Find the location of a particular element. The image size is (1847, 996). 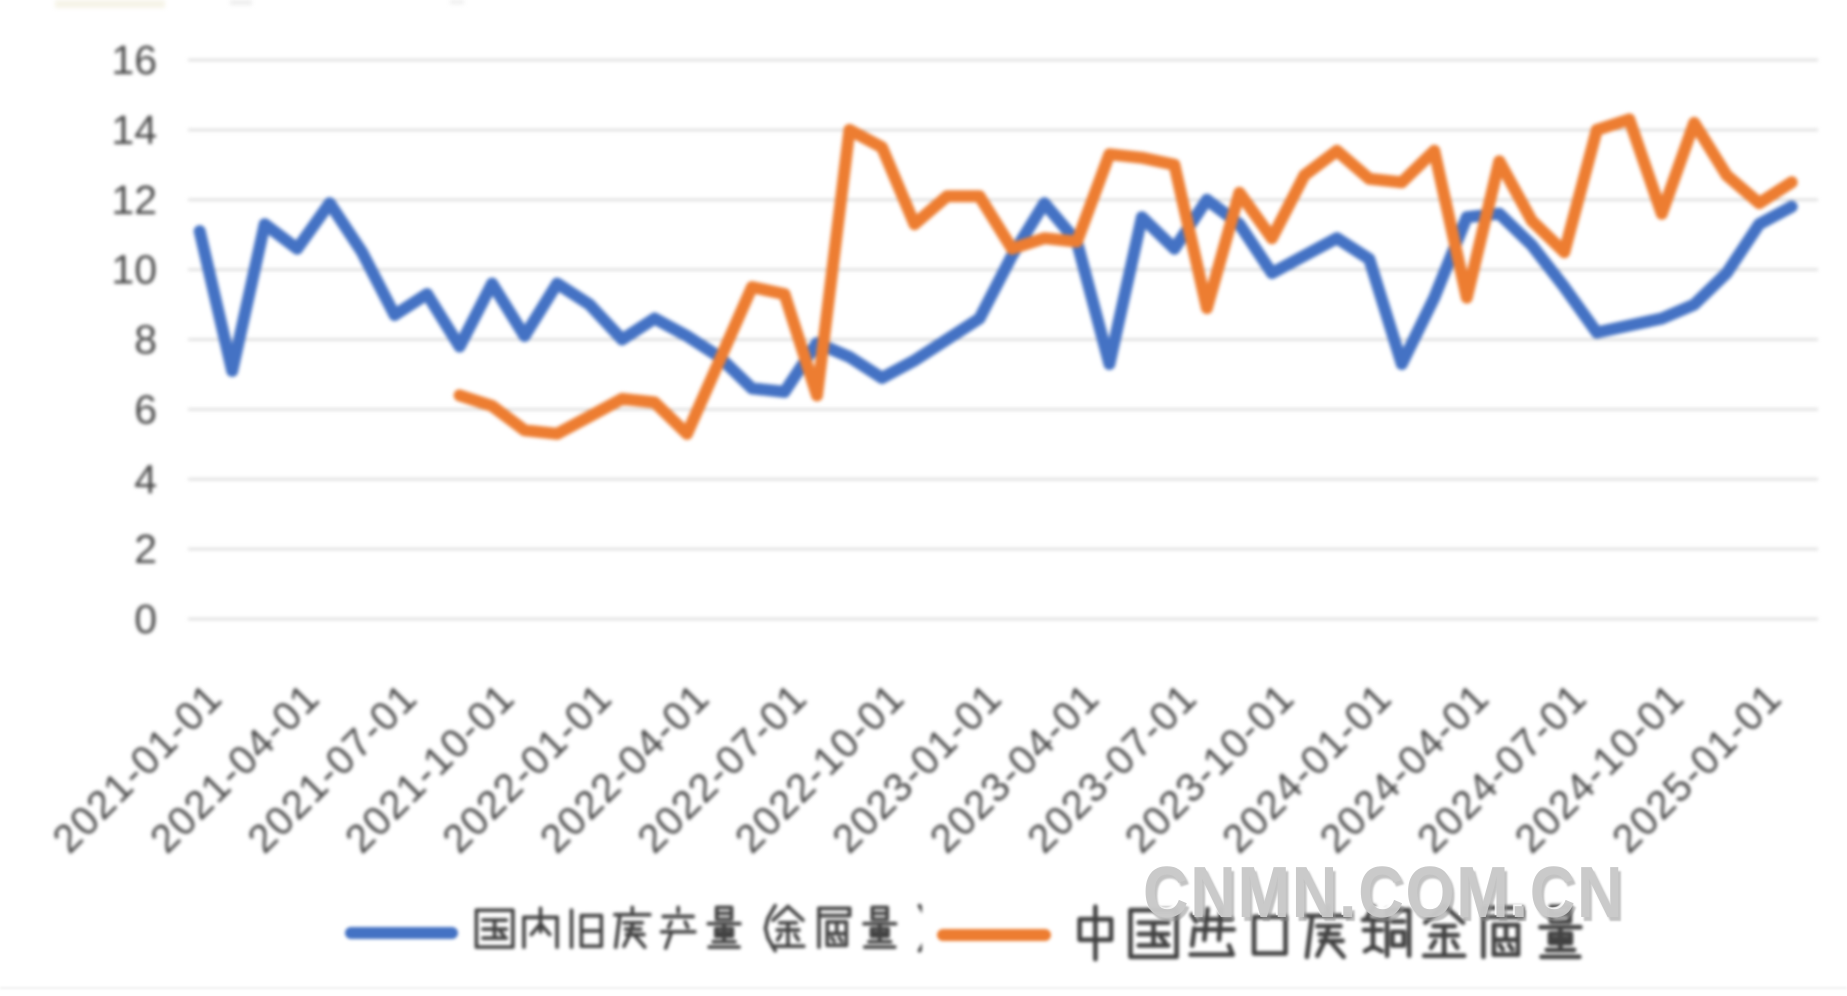

figure-bottom-rule is located at coordinates (923, 988).